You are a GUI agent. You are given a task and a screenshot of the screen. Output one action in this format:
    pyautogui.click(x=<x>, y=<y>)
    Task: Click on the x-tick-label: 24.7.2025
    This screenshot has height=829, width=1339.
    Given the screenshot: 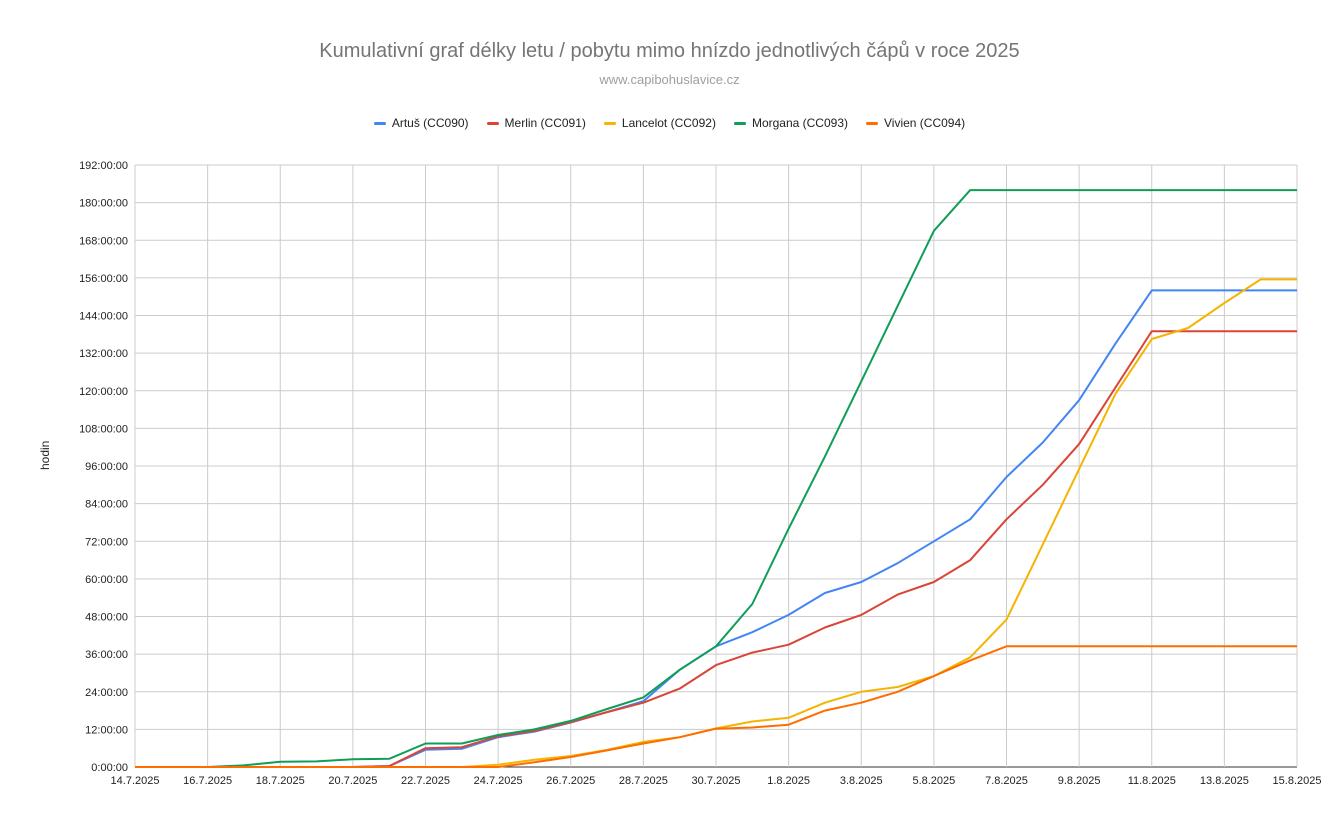 What is the action you would take?
    pyautogui.click(x=498, y=781)
    